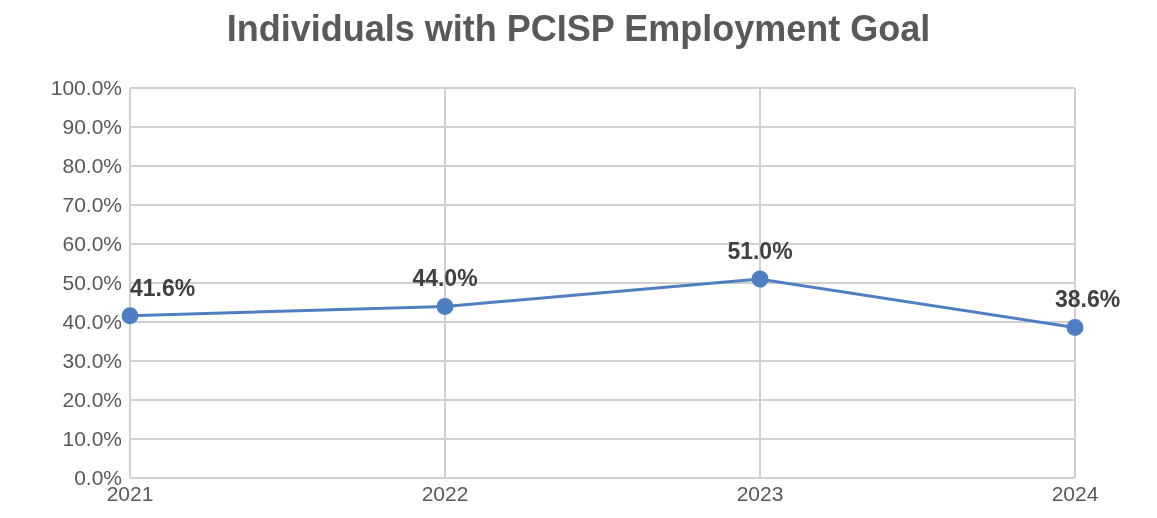 This screenshot has width=1157, height=518. What do you see at coordinates (445, 493) in the screenshot?
I see `x-tick-label: 2022` at bounding box center [445, 493].